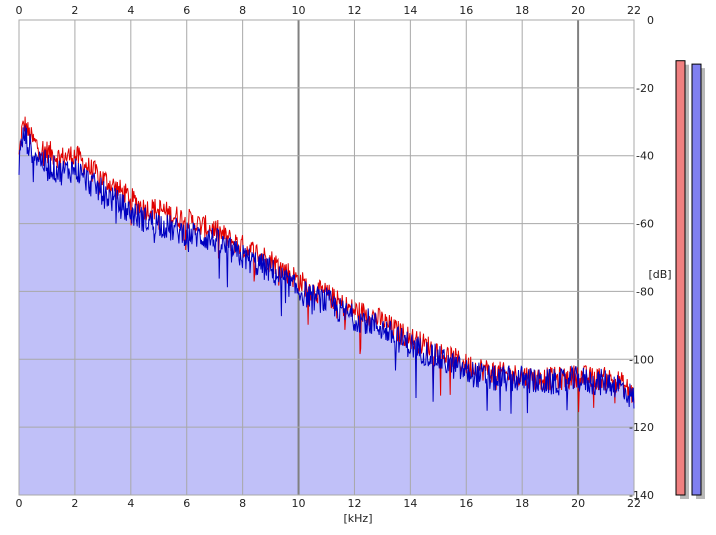 This screenshot has height=535, width=716. Describe the element at coordinates (186, 503) in the screenshot. I see `x-tick-label-bottom: 6` at that location.